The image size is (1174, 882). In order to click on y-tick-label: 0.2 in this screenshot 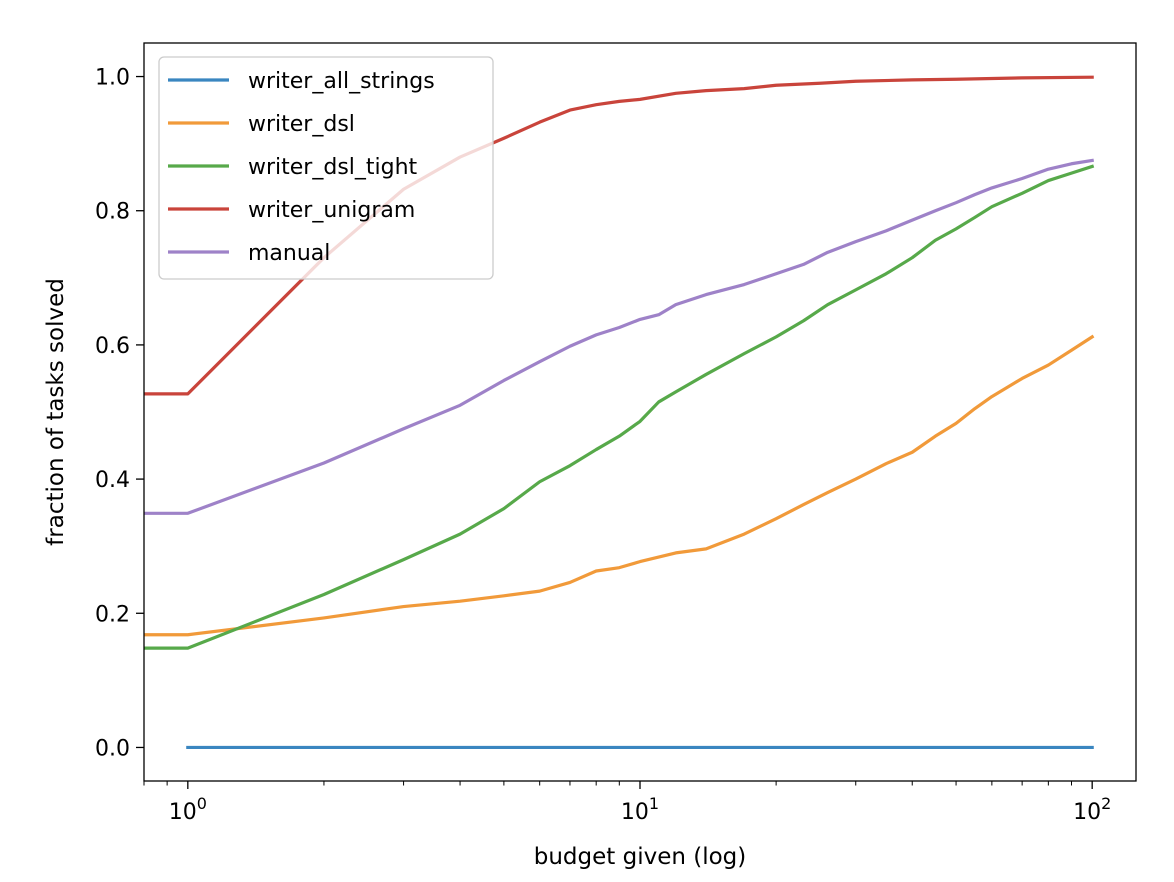, I will do `click(112, 614)`.